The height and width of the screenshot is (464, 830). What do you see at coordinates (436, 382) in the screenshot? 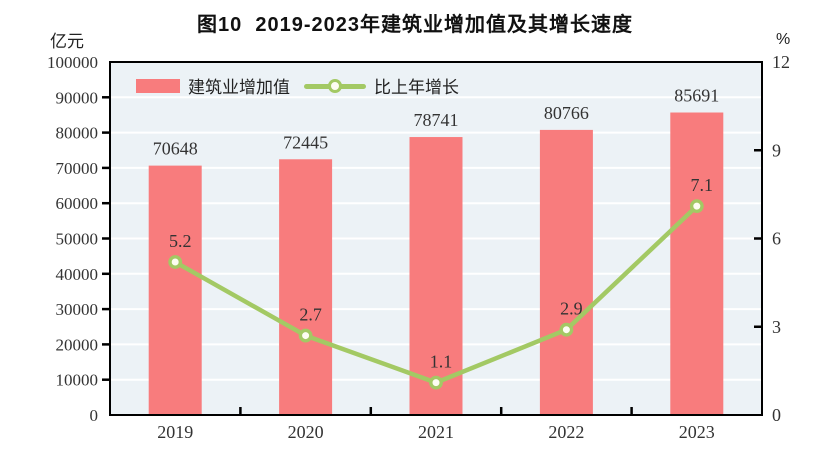
I see `growth-marker-2021` at bounding box center [436, 382].